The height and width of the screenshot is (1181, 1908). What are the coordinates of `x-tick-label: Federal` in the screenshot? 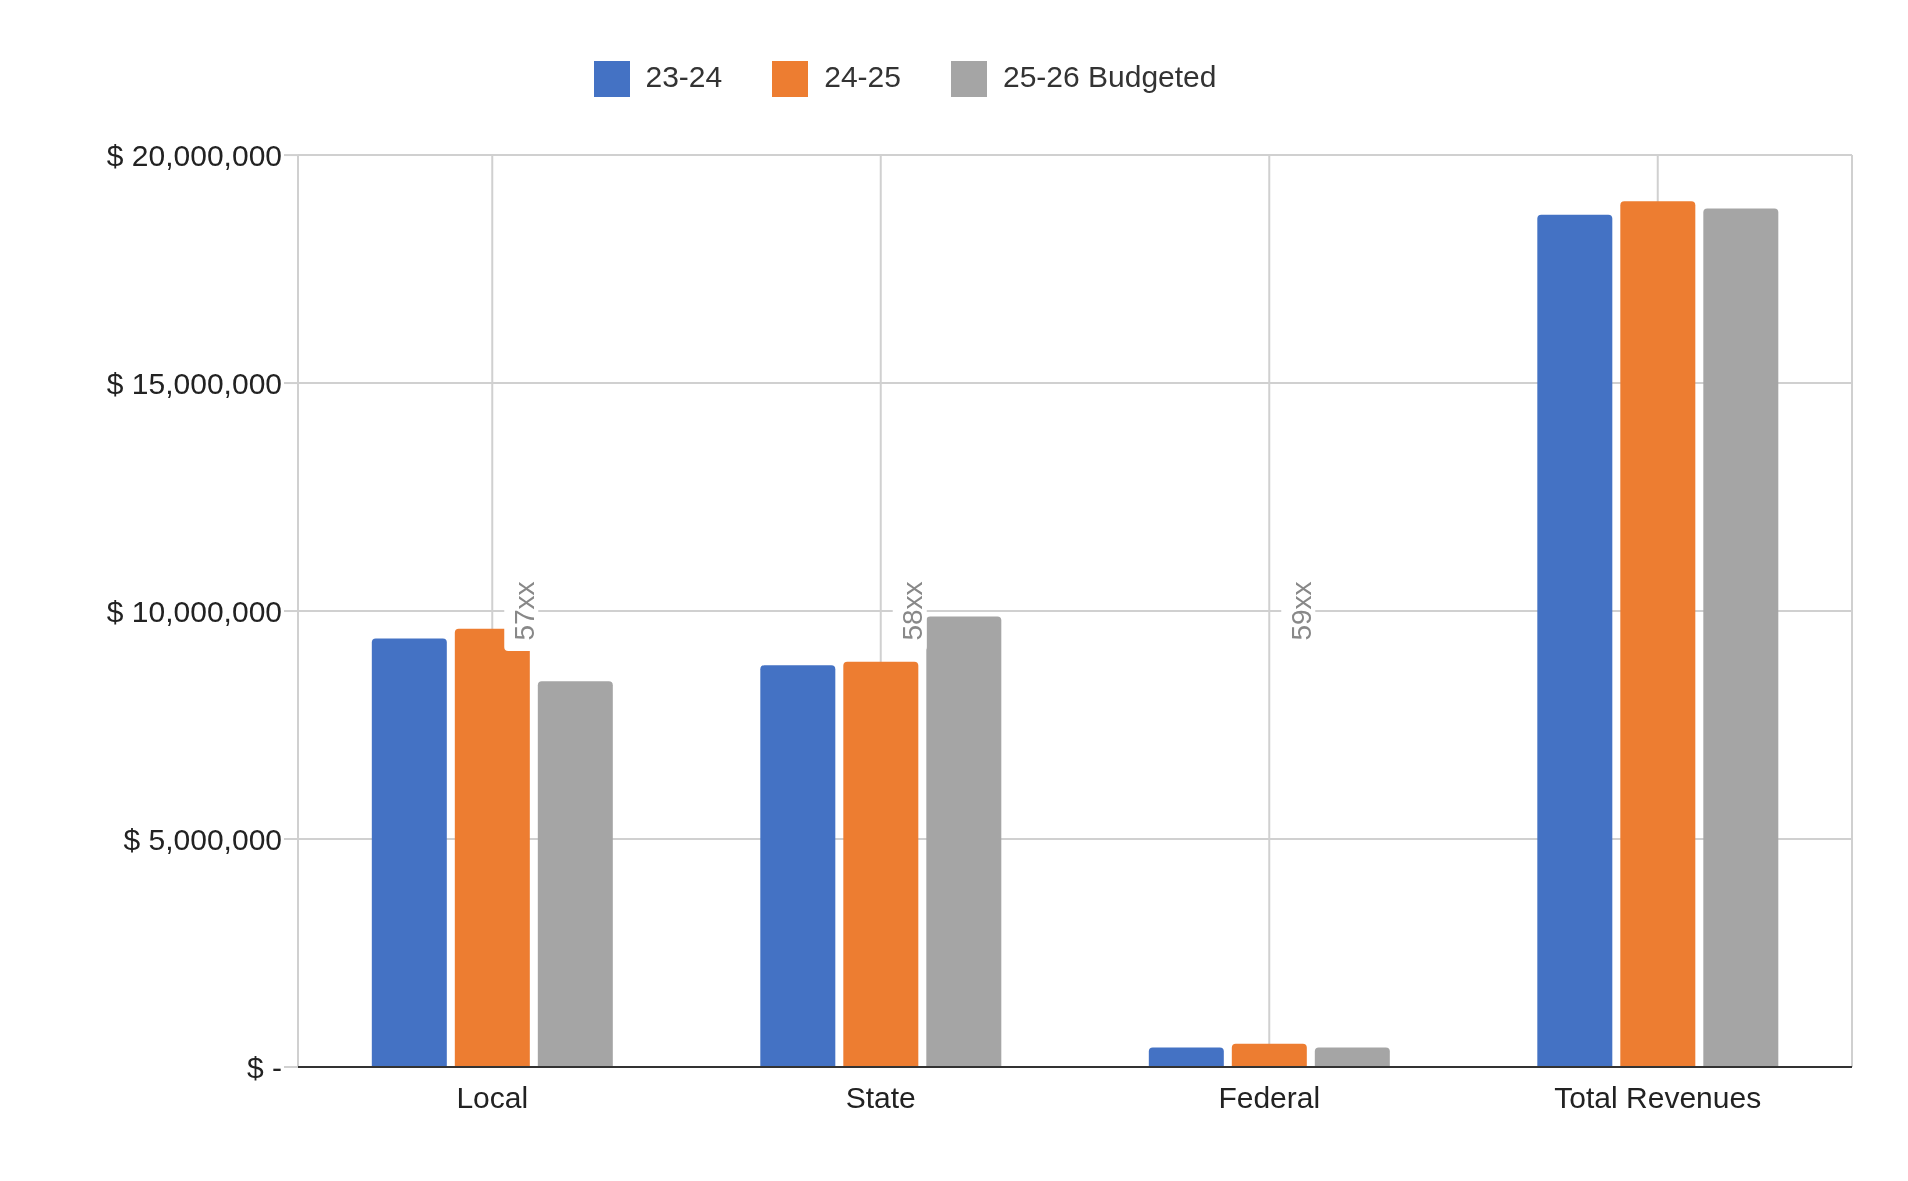 It's located at (1269, 1098).